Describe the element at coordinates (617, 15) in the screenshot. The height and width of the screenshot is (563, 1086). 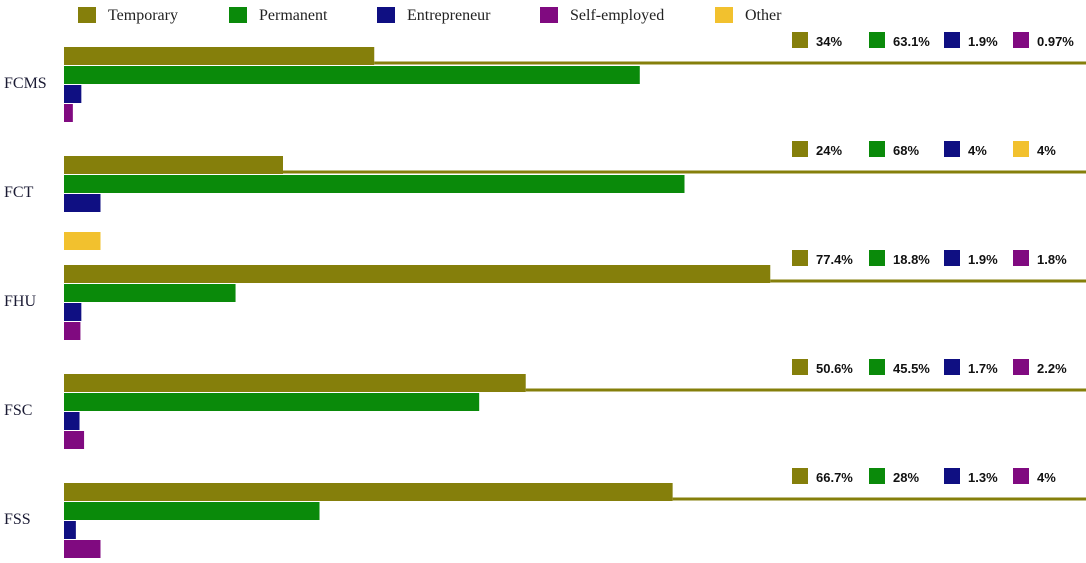
I see `legend-label-self-employed: Self-employed` at that location.